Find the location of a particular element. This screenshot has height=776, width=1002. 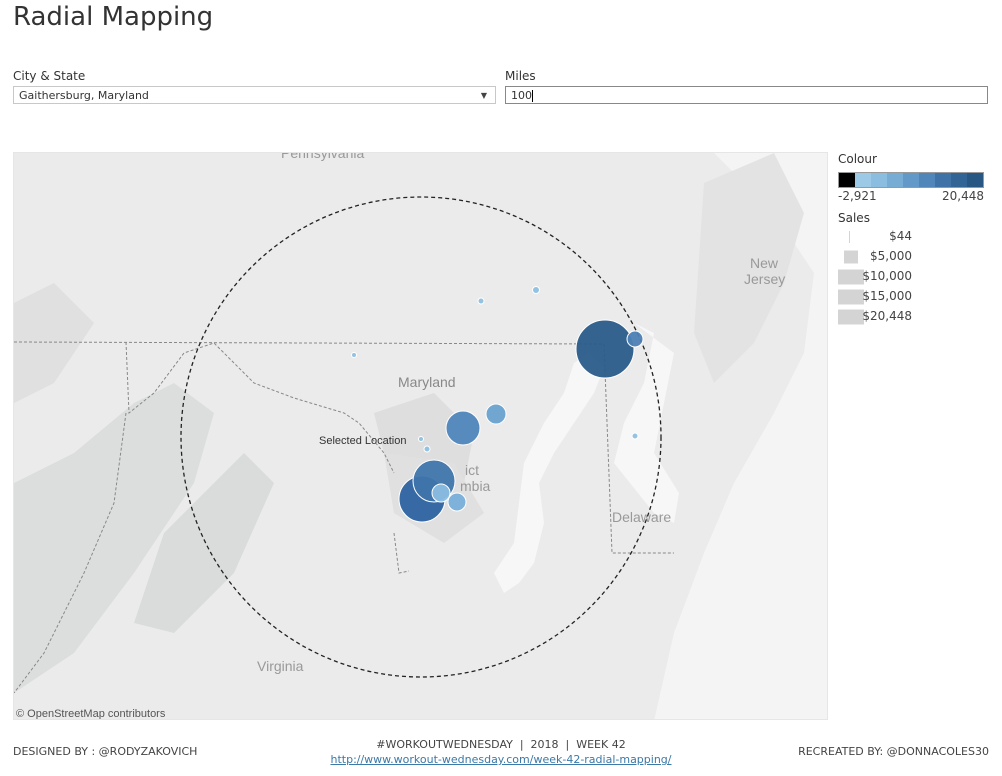

sales-legend-item: $10,000 is located at coordinates (918, 277).